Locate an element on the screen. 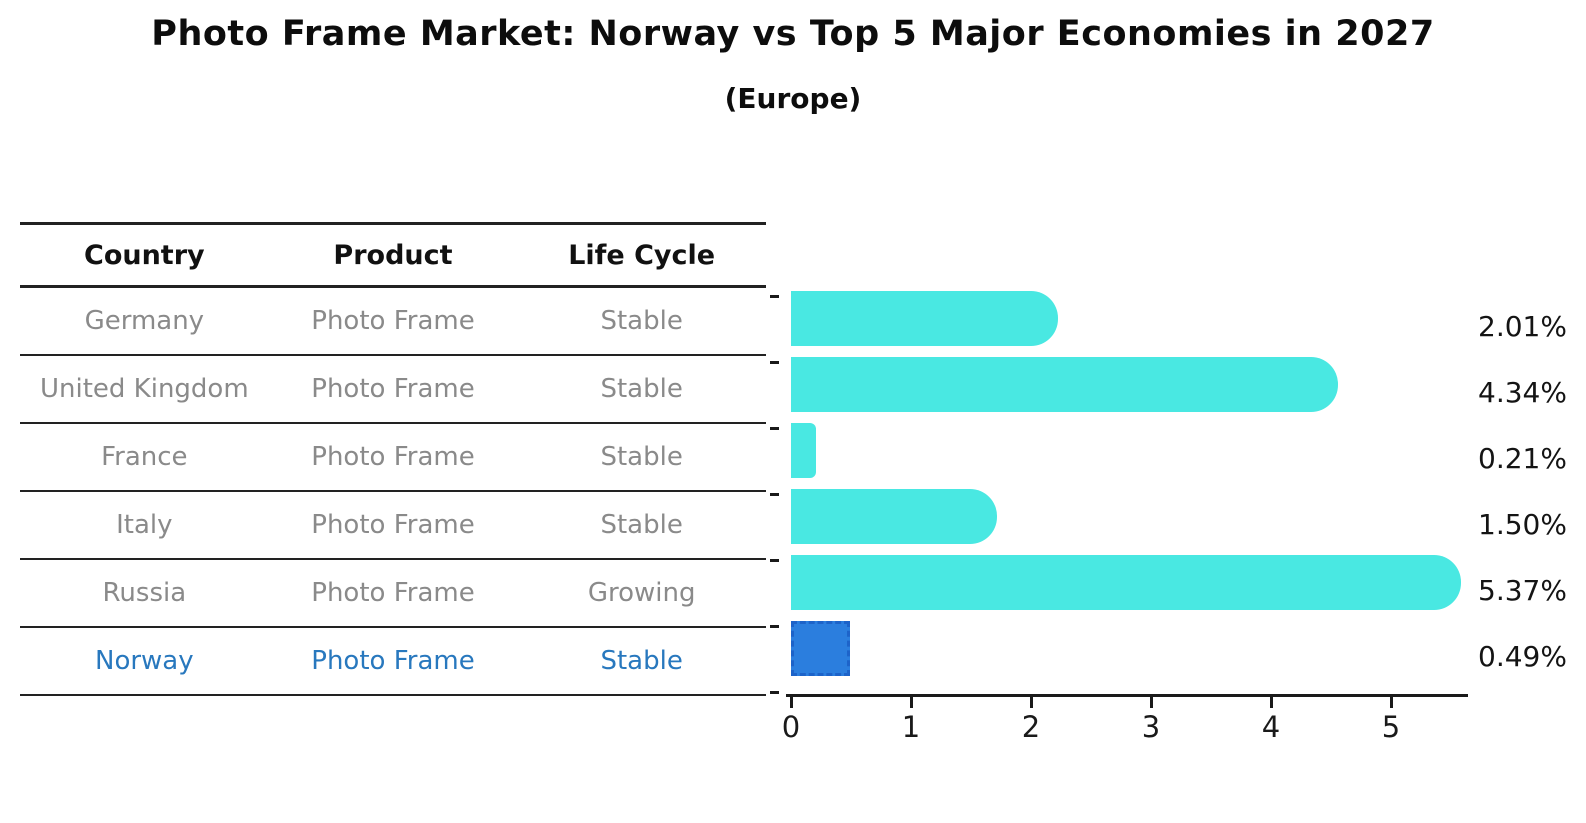  table-row-united-kingdom: United Kingdom Photo Frame Stable is located at coordinates (393, 390).